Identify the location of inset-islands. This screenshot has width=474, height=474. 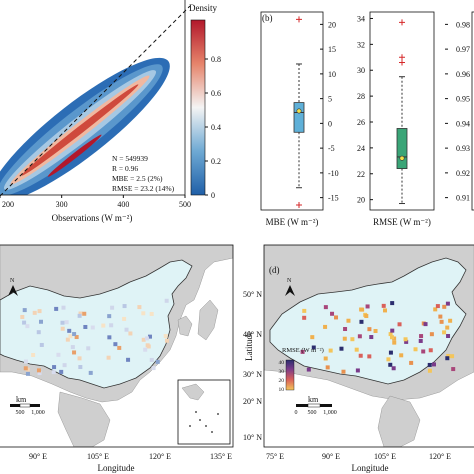
(204, 422).